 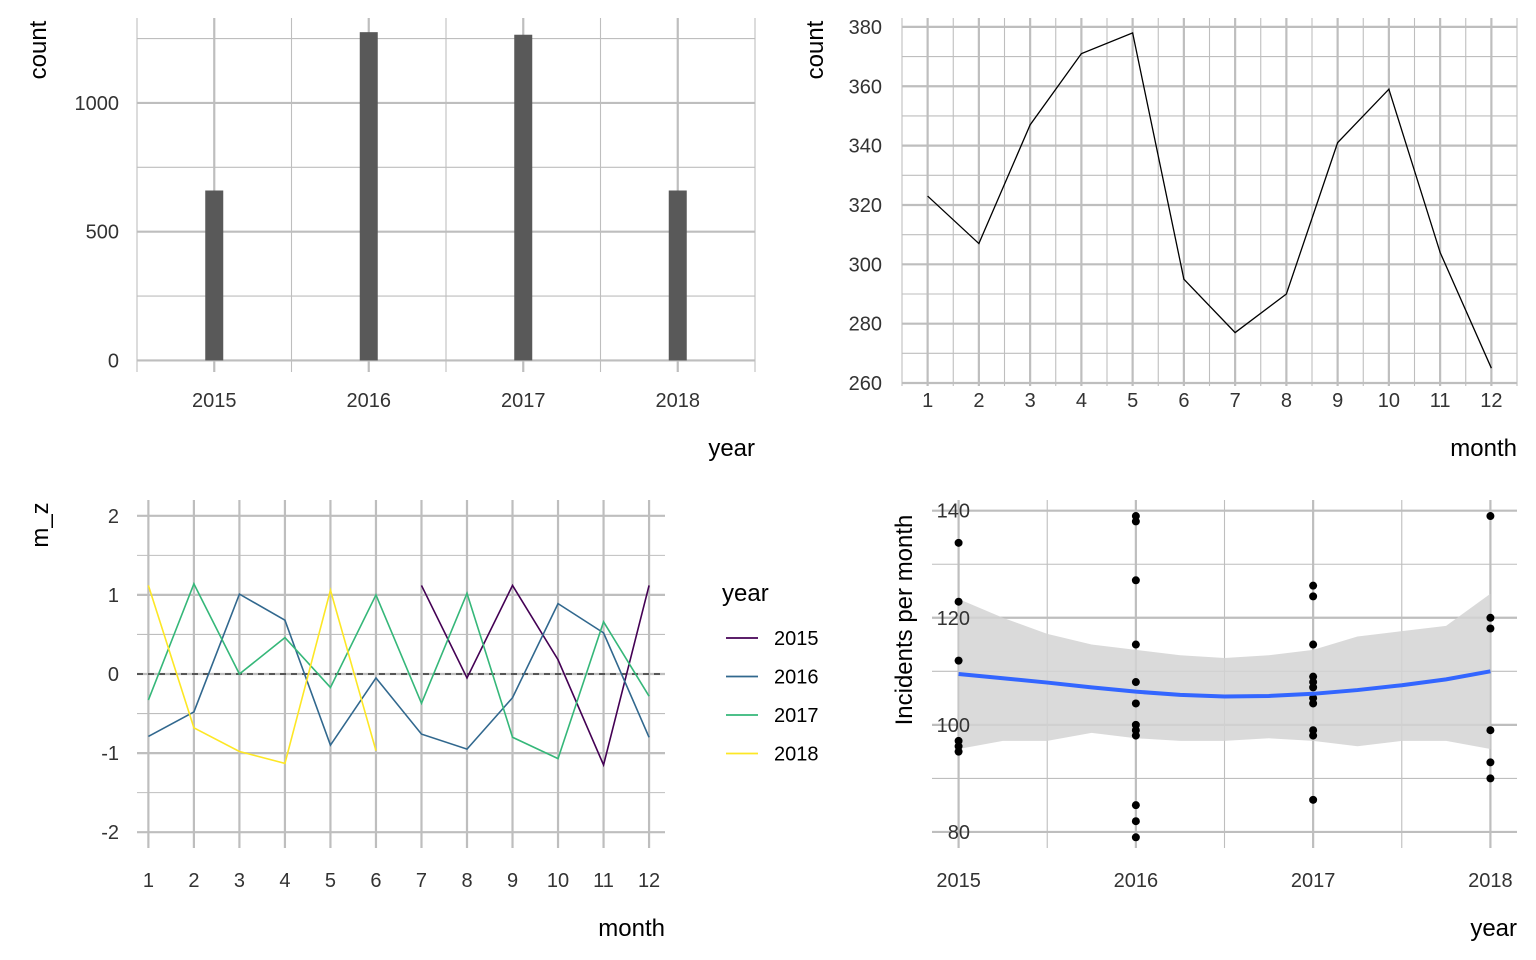 What do you see at coordinates (815, 49) in the screenshot?
I see `monthly-line-y-axis-title: count` at bounding box center [815, 49].